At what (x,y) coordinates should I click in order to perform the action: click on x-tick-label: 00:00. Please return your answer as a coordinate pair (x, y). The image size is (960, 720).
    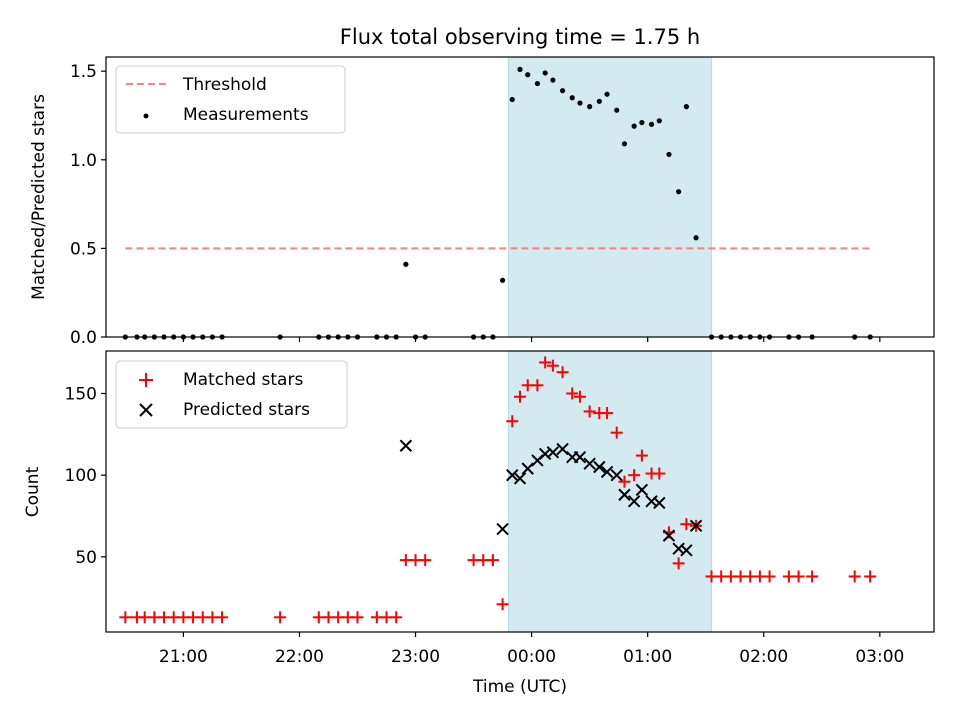
    Looking at the image, I should click on (531, 657).